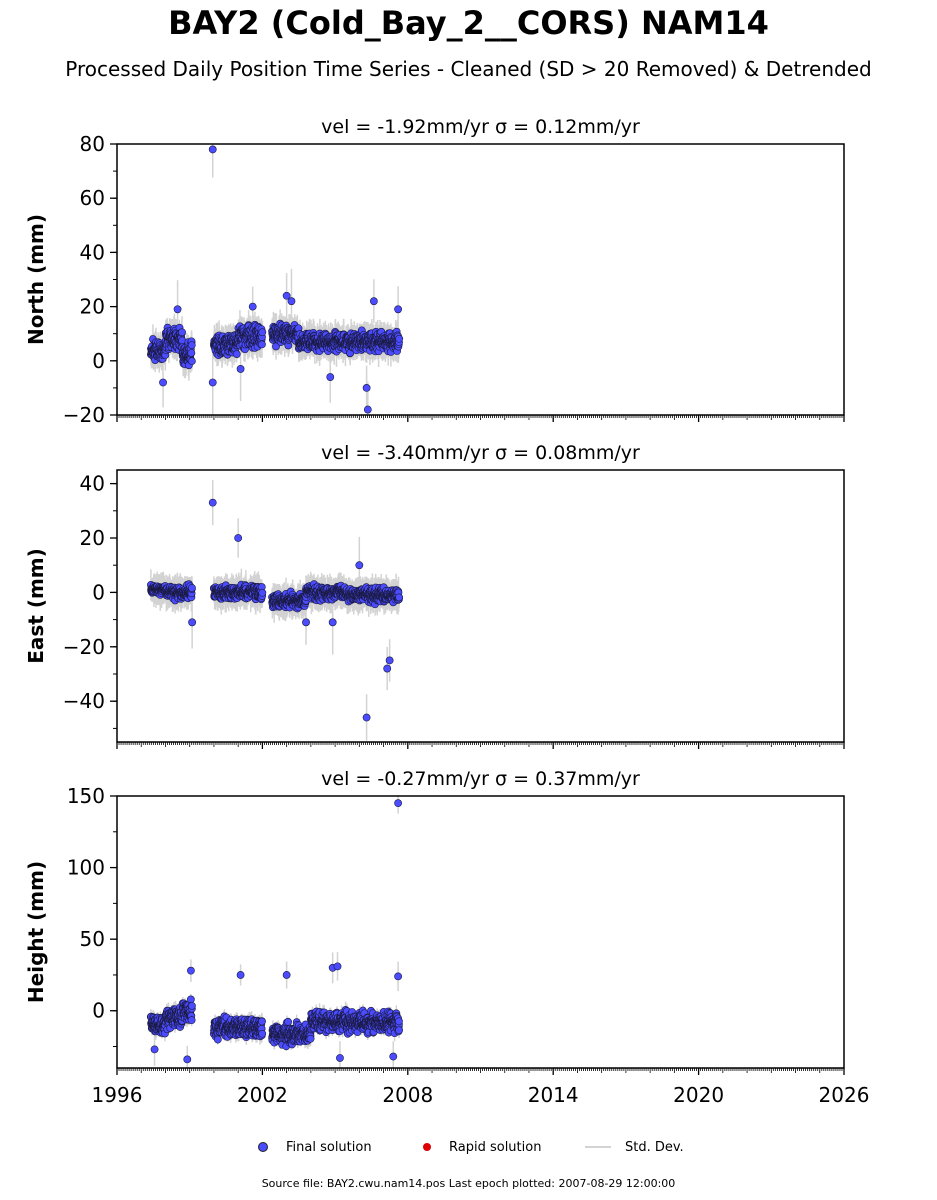 The height and width of the screenshot is (1200, 937). What do you see at coordinates (92, 198) in the screenshot?
I see `y-tick-label: 60` at bounding box center [92, 198].